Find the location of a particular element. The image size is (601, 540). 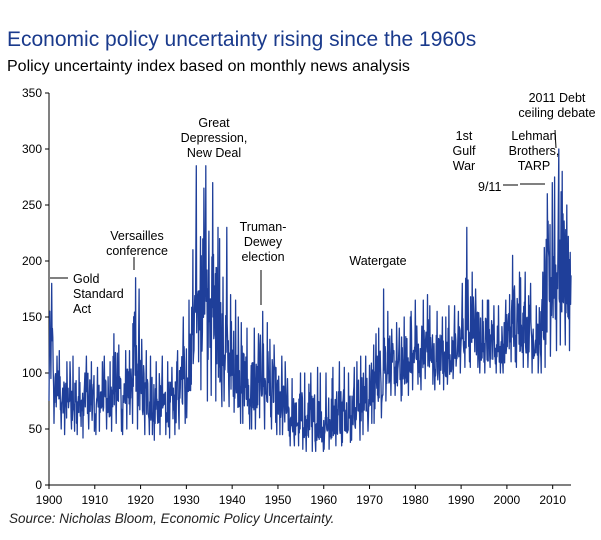

x-tick-label: 1920 is located at coordinates (140, 500).